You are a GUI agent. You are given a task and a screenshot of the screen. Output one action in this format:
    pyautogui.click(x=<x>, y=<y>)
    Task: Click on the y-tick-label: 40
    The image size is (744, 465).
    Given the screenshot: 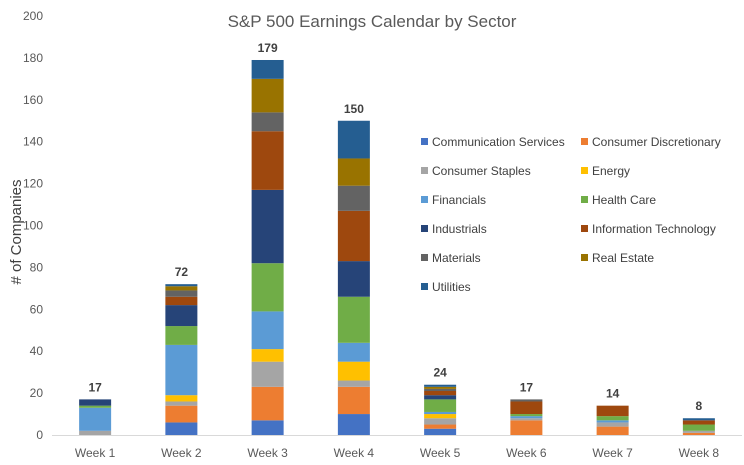 What is the action you would take?
    pyautogui.click(x=37, y=351)
    